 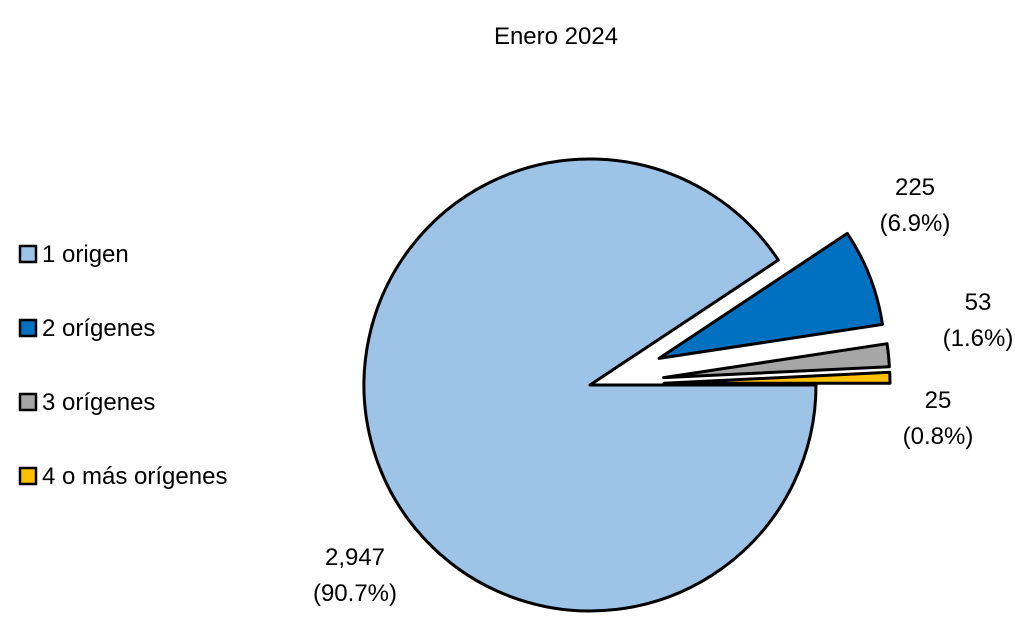 I want to click on legend-item-2-origenes: 2 orígenes, so click(x=86, y=328).